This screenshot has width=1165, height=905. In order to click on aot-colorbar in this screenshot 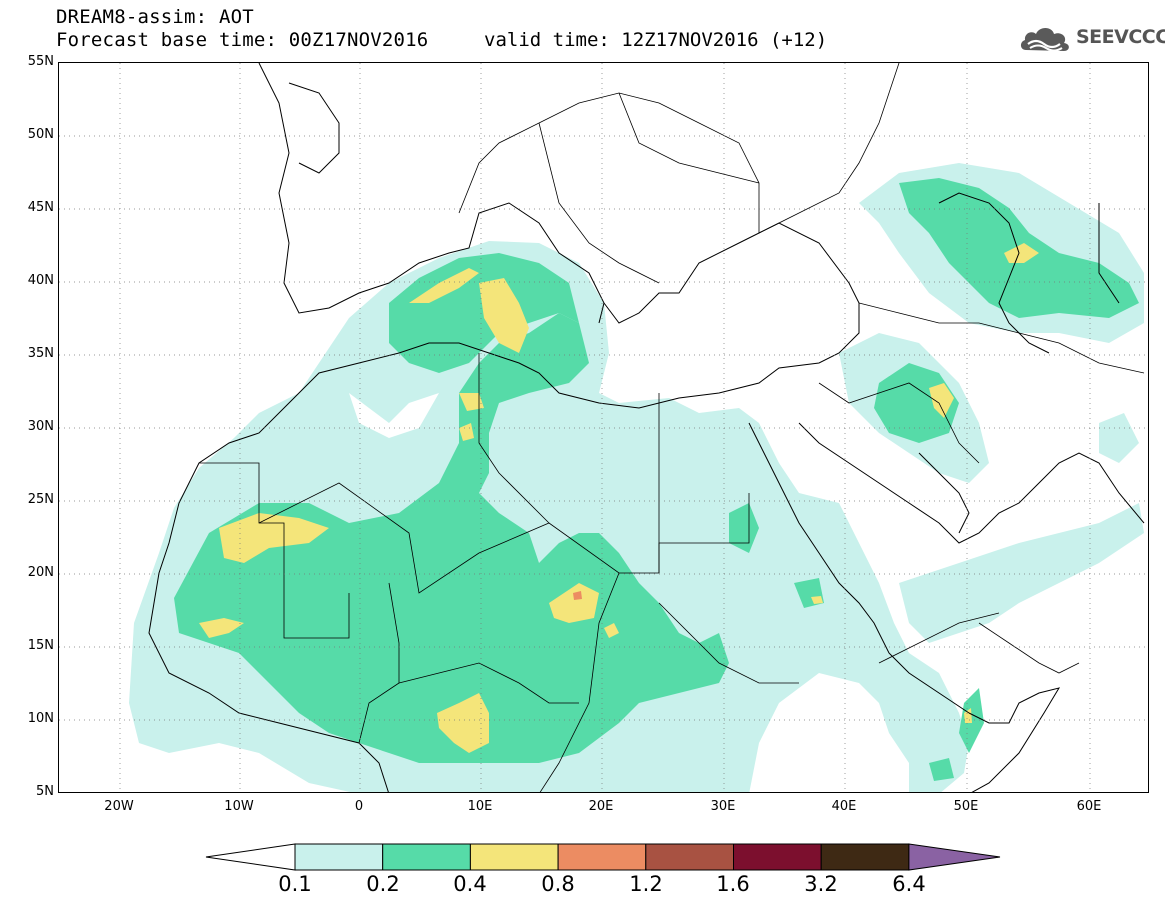, I will do `click(603, 857)`.